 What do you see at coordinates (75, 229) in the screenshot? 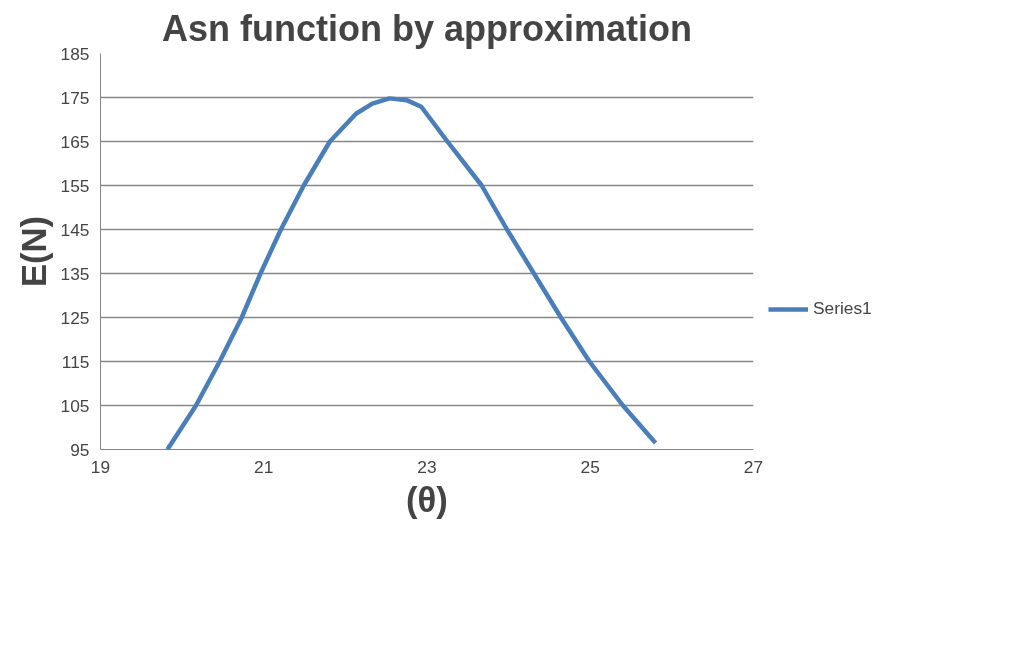
I see `y-tick-label: 145` at bounding box center [75, 229].